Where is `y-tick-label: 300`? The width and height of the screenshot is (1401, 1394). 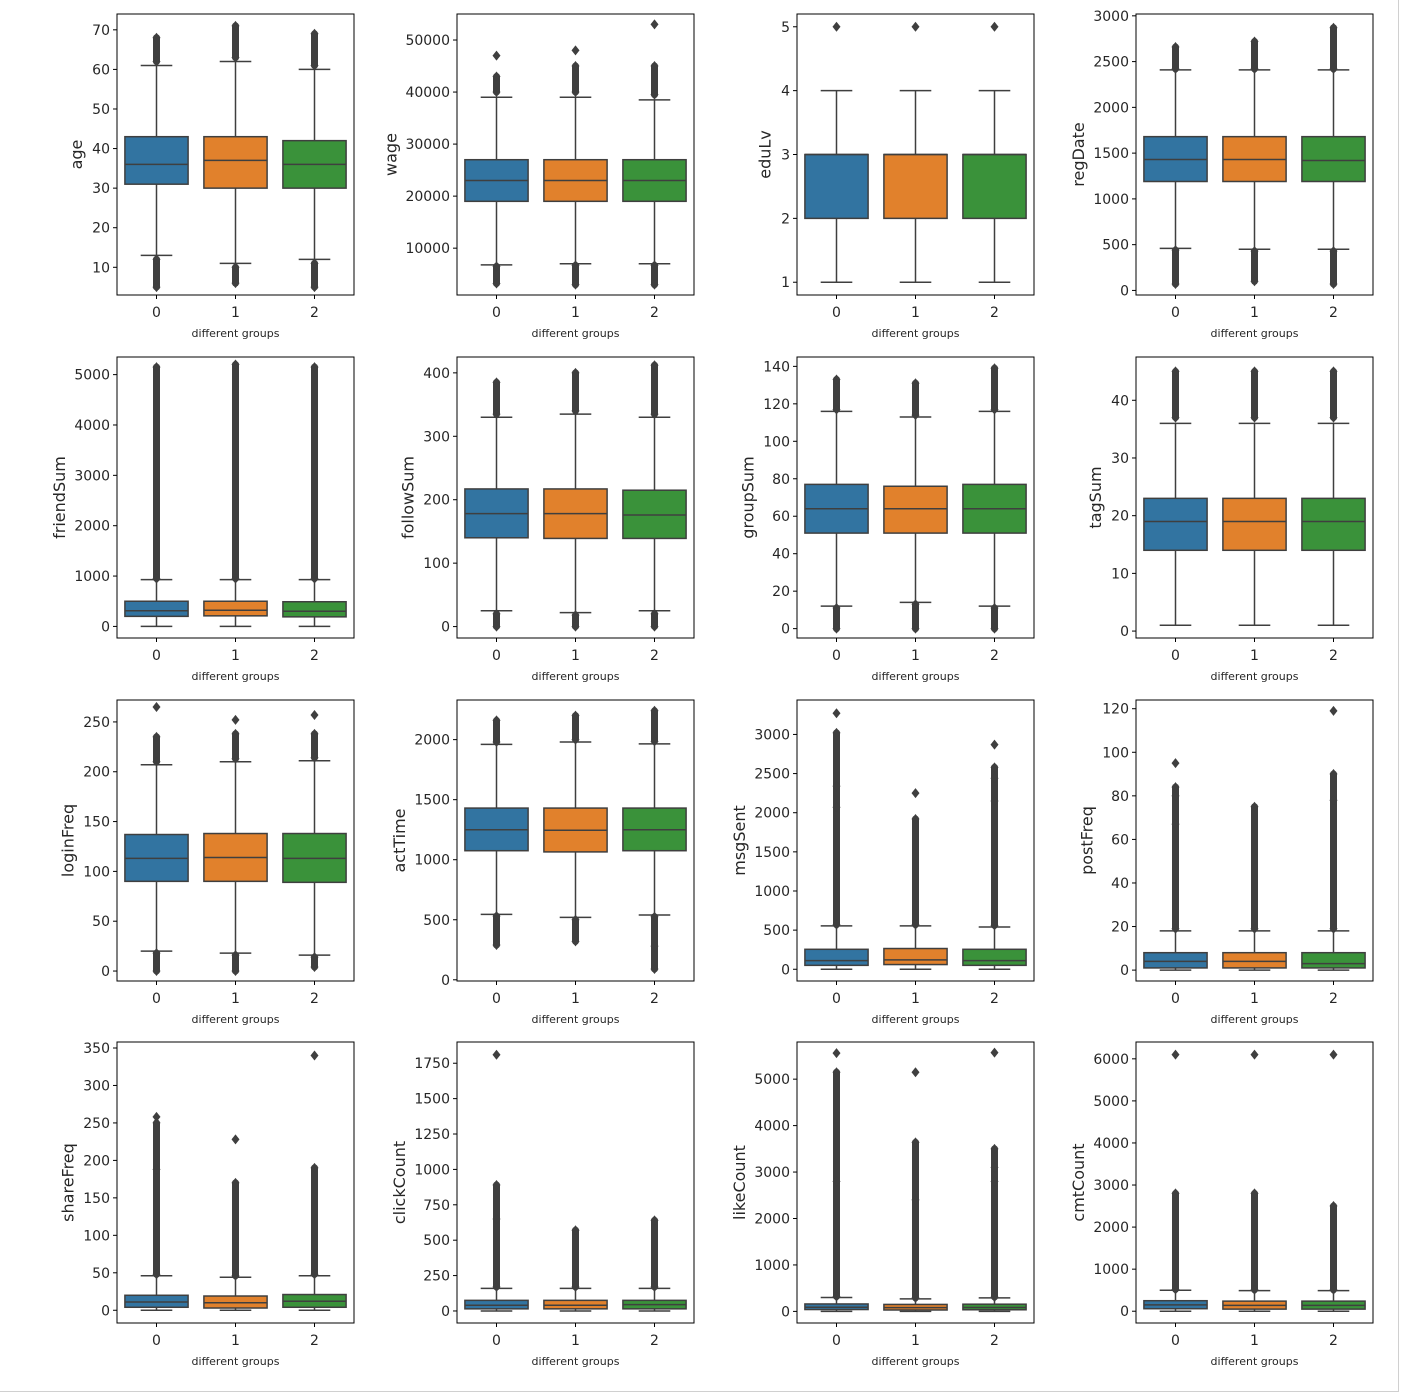
y-tick-label: 300 is located at coordinates (436, 437).